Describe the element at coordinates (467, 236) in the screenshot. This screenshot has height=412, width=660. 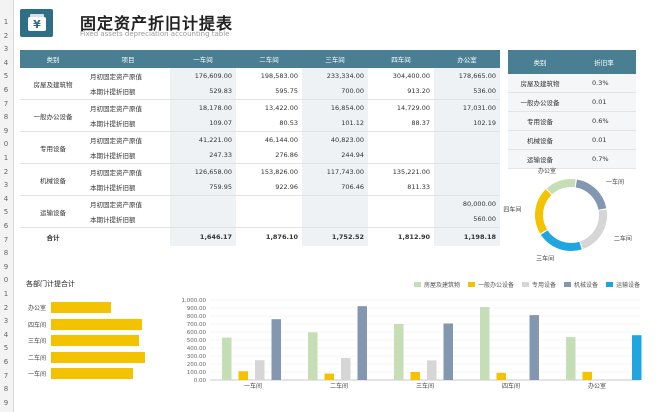
I see `total-value-cell: 1,198.18` at that location.